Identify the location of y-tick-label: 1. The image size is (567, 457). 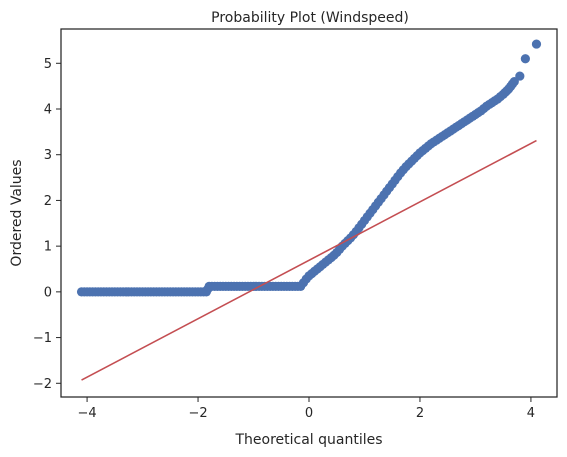
(48, 247).